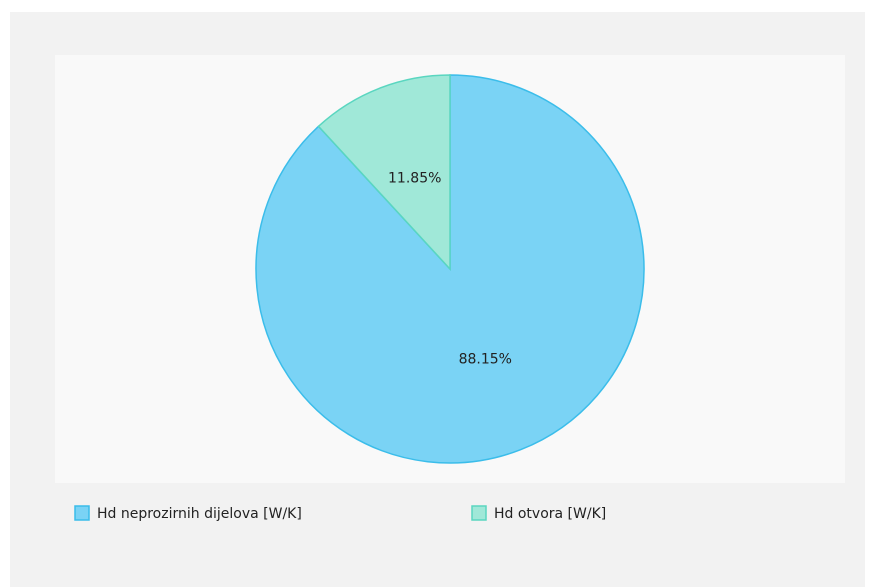 The image size is (875, 587). I want to click on data-label: 88.15%, so click(485, 359).